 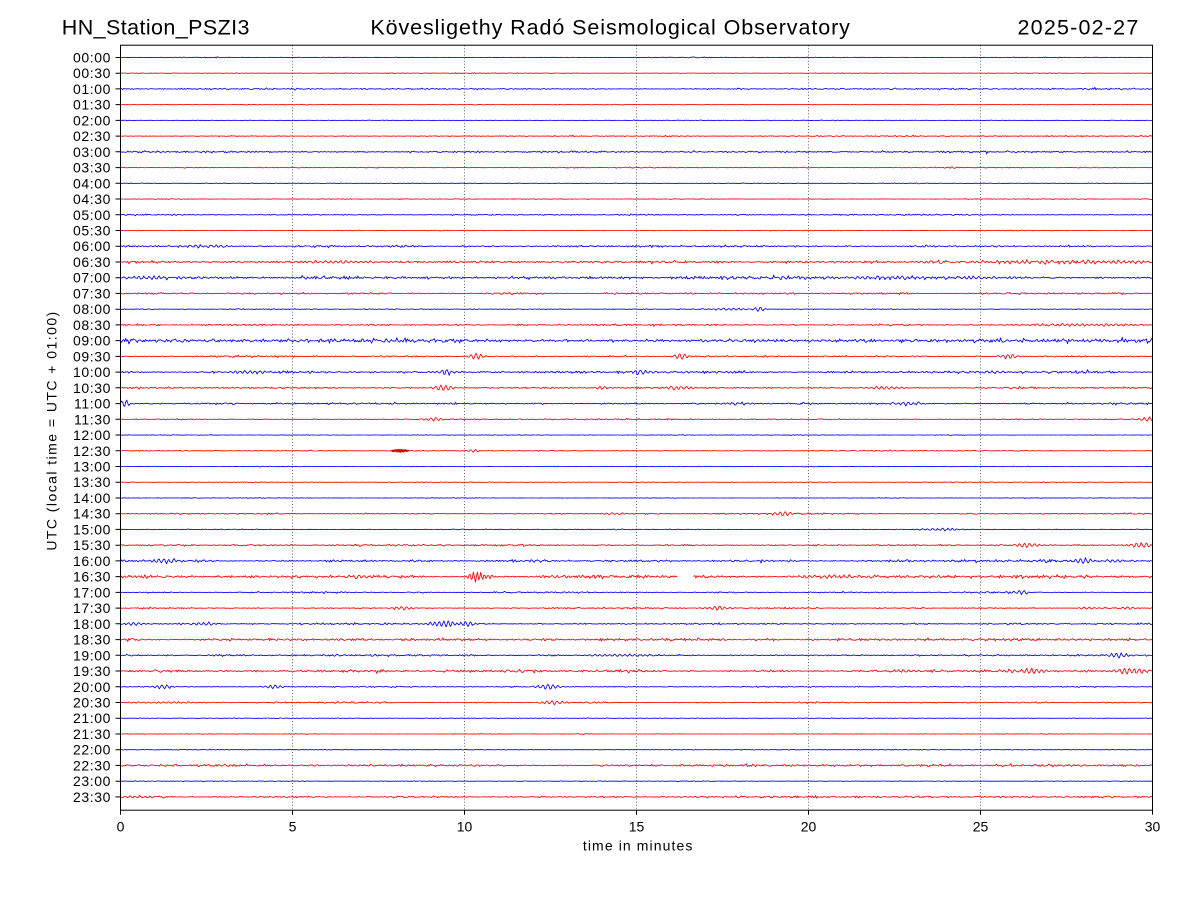 I want to click on svg-text: 05:00, so click(x=92, y=215).